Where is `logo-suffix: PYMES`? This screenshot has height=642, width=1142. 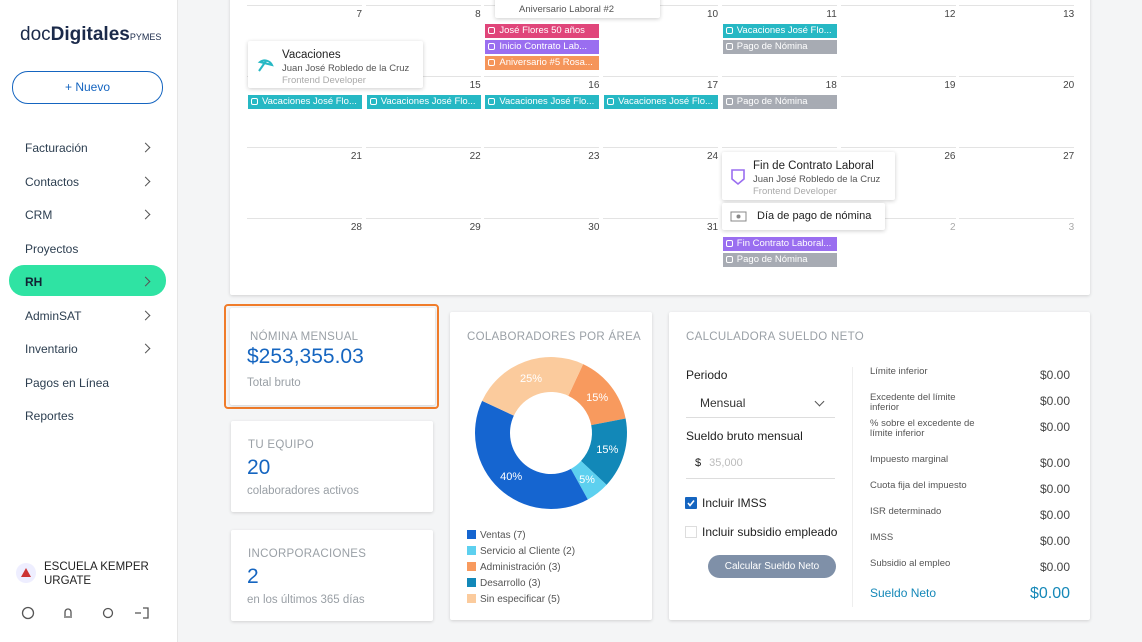 logo-suffix: PYMES is located at coordinates (145, 37).